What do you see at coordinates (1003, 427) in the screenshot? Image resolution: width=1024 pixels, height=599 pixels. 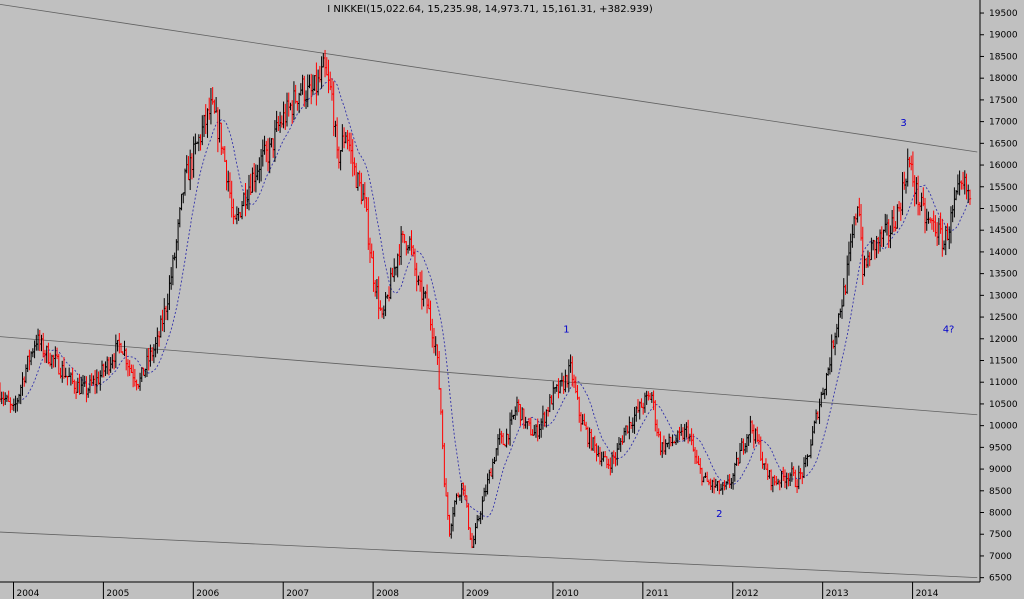 I see `y-tick-label: 10000` at bounding box center [1003, 427].